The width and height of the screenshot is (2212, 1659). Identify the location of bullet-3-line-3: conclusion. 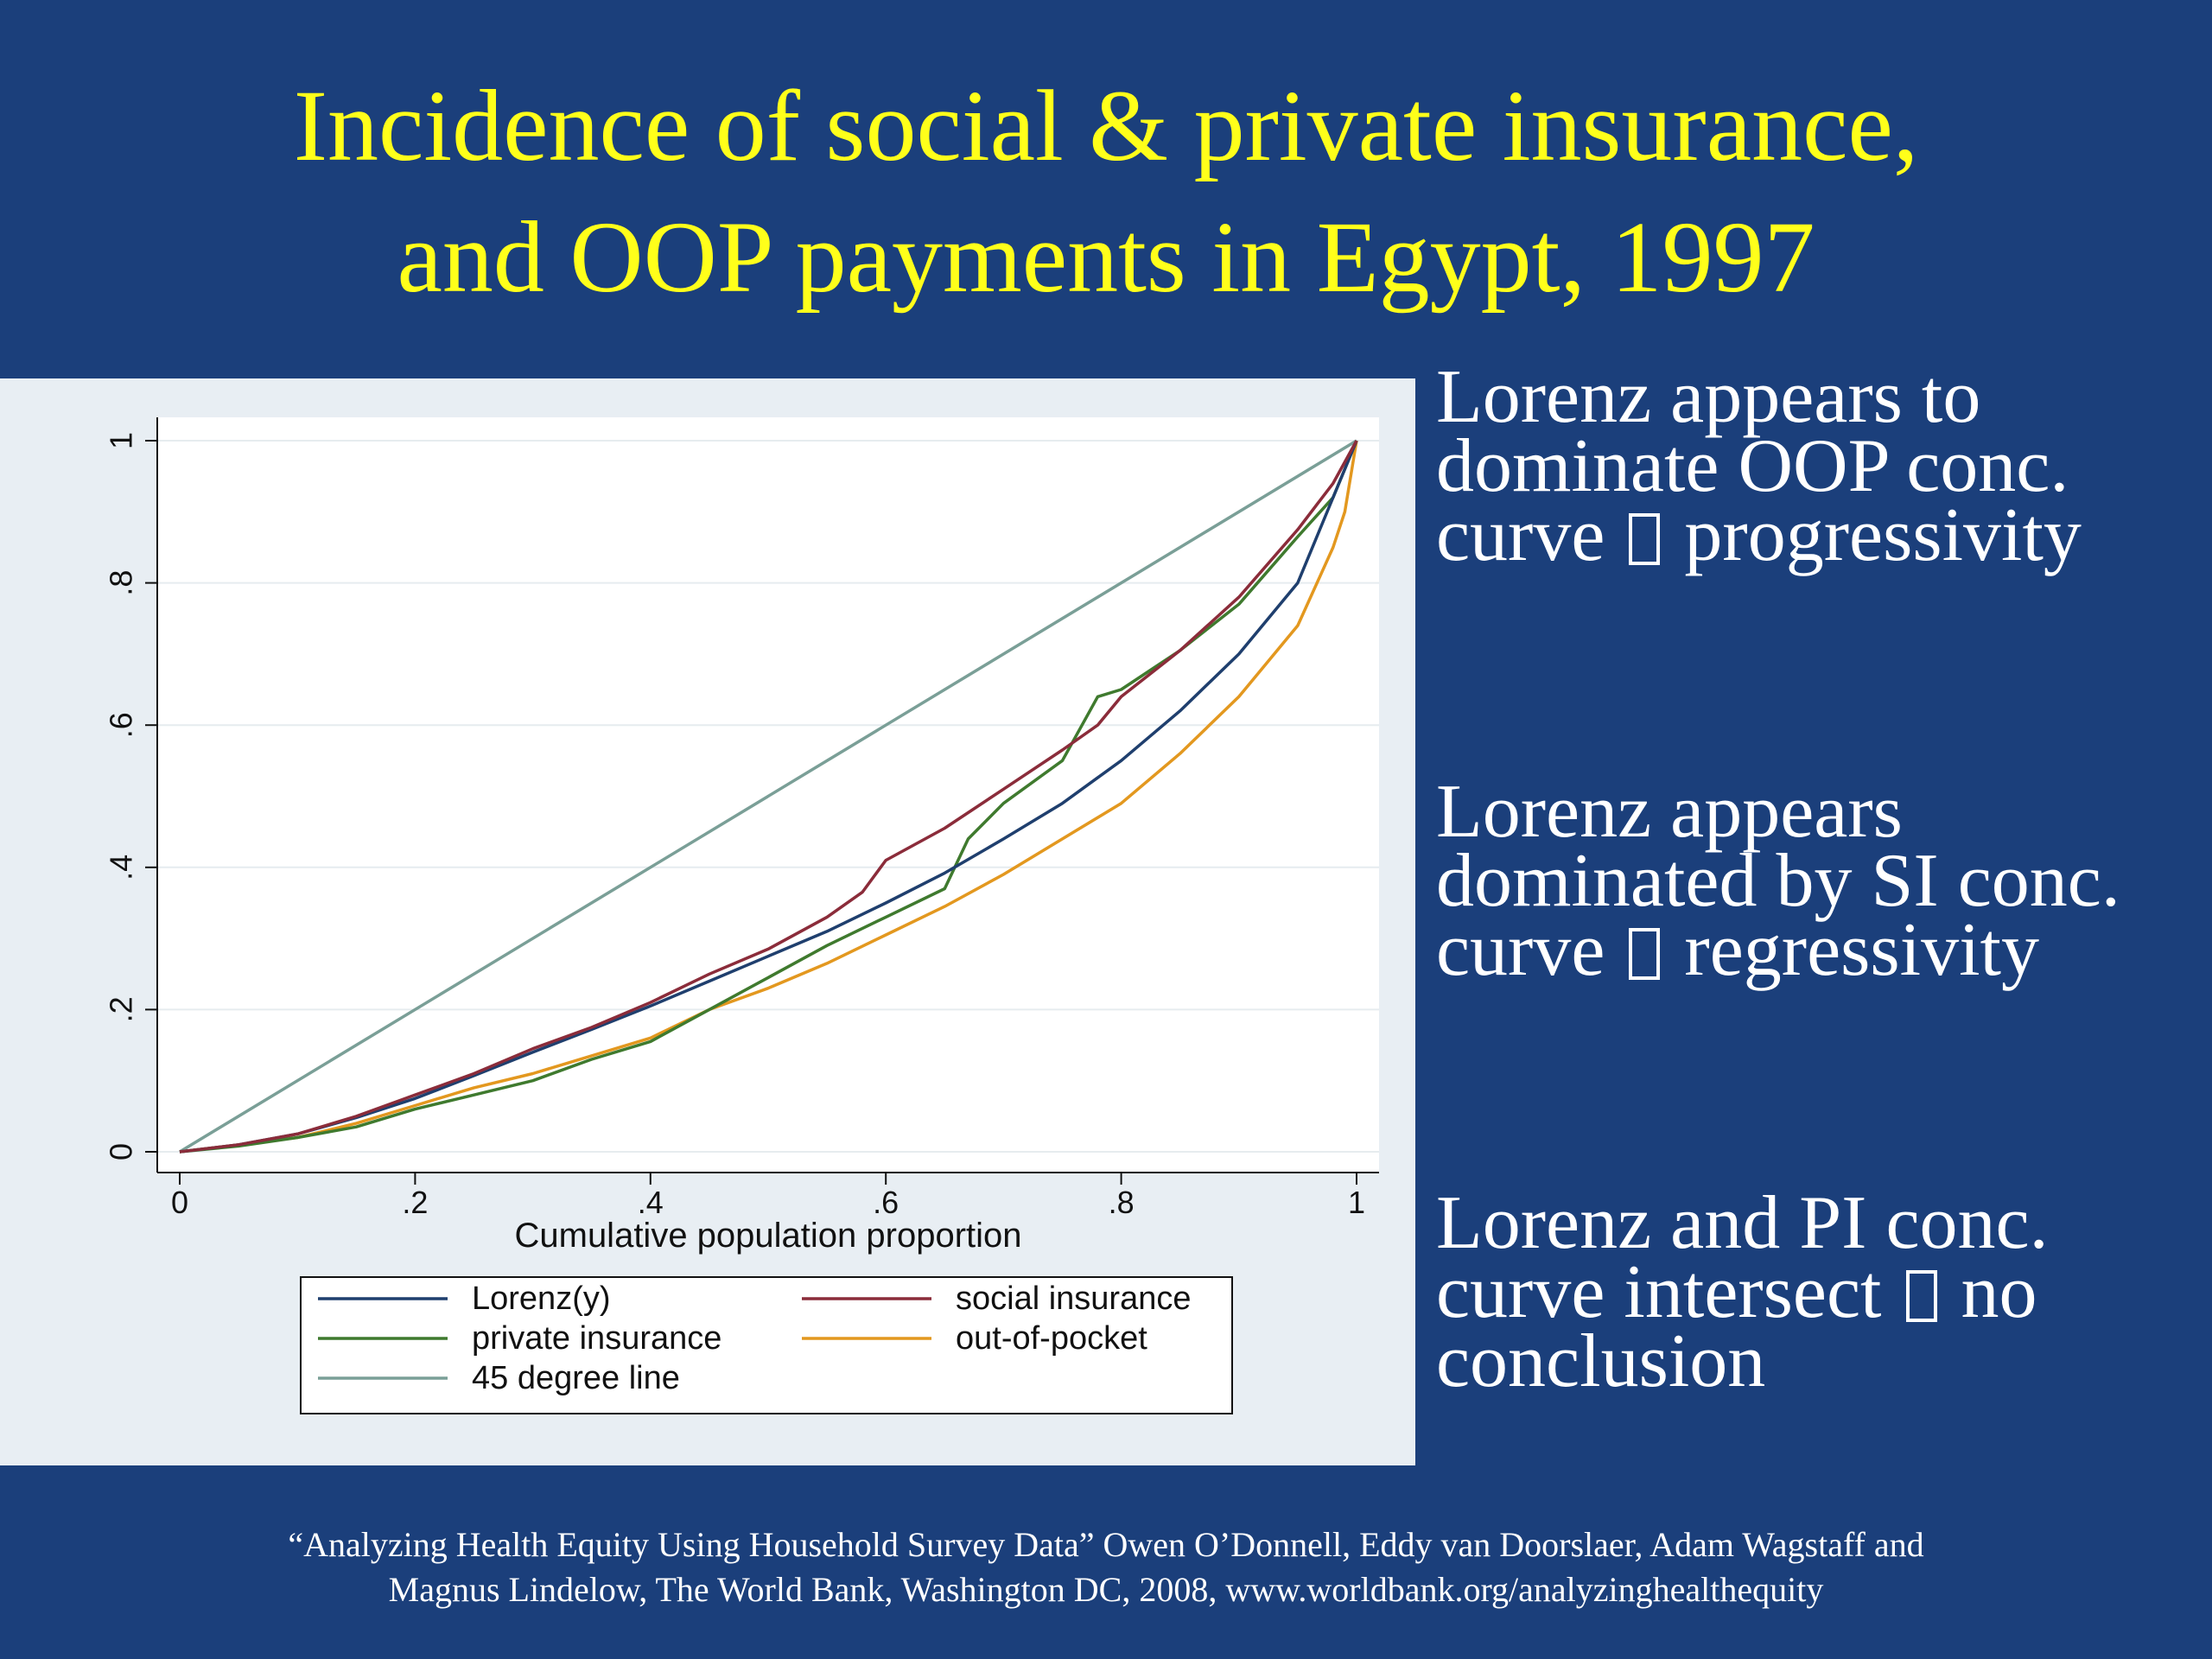
(1601, 1361).